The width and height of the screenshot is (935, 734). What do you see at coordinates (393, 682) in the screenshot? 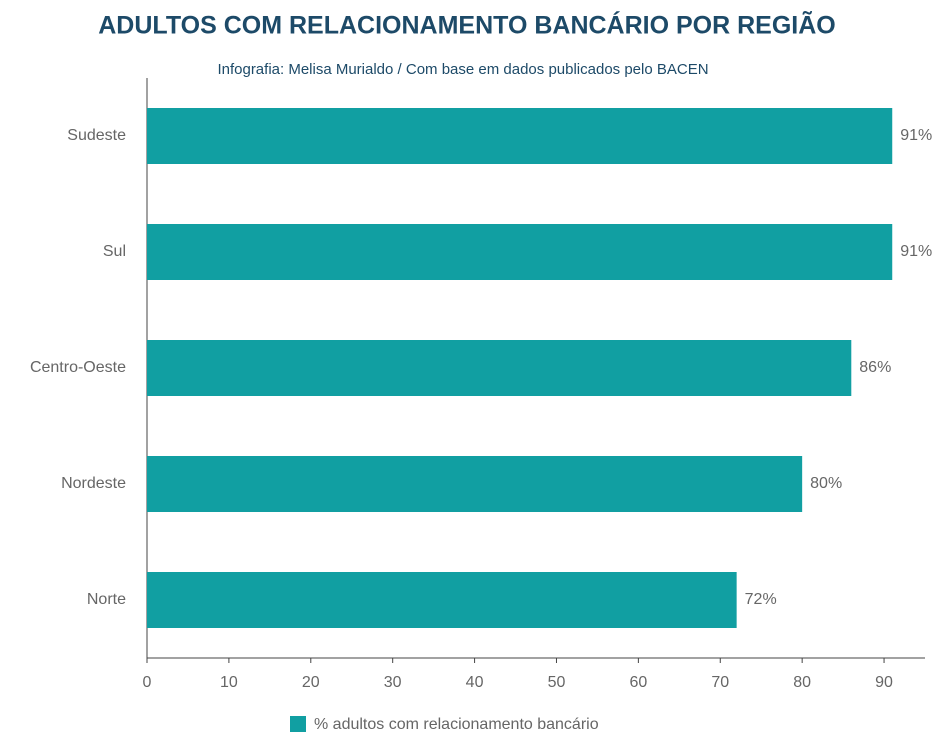
I see `x-tick-label: 30` at bounding box center [393, 682].